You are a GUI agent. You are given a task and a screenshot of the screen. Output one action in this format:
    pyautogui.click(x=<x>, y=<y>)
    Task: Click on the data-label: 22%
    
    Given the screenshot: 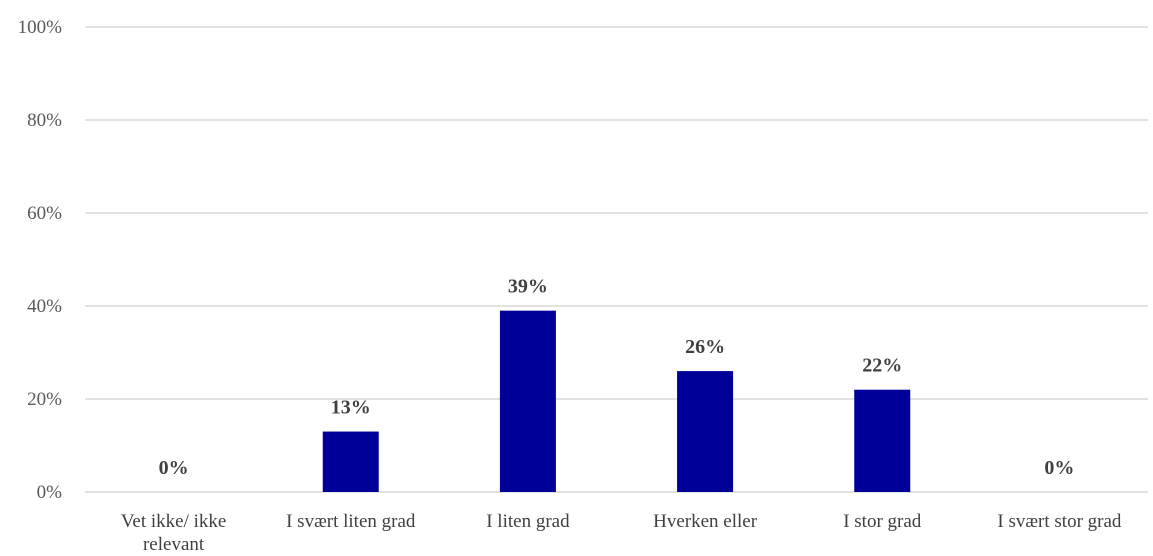 What is the action you would take?
    pyautogui.click(x=882, y=366)
    